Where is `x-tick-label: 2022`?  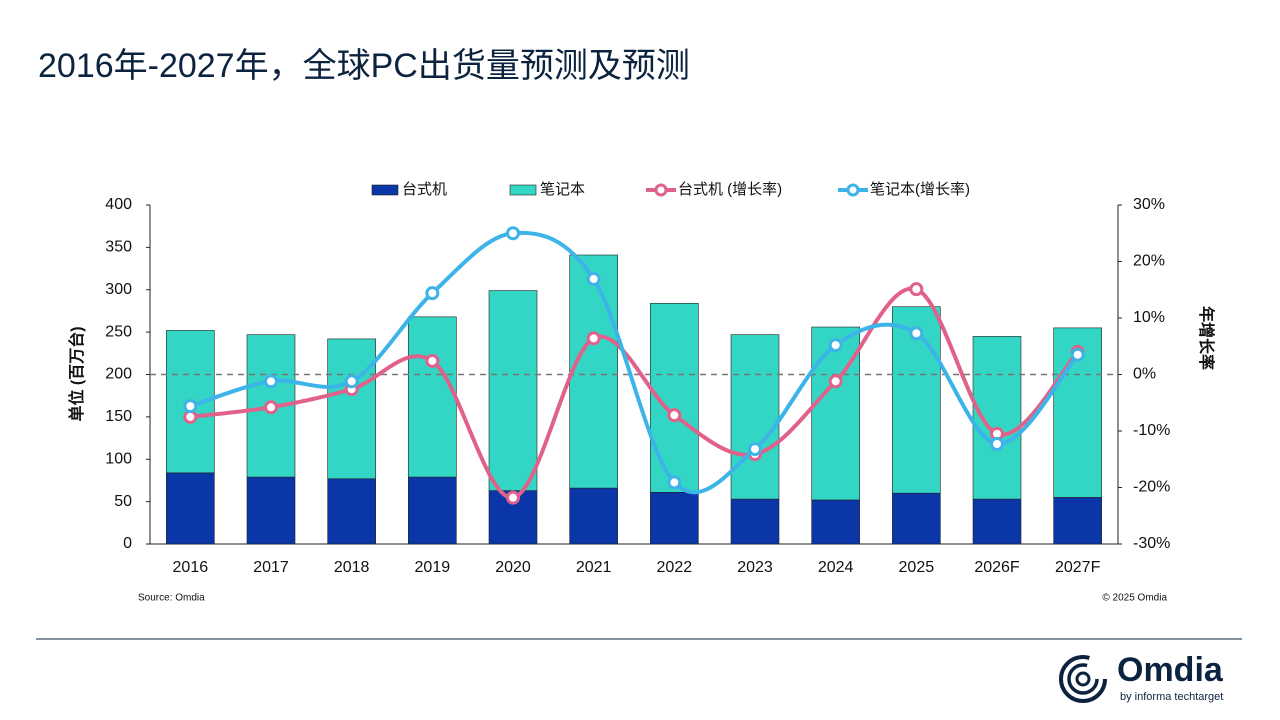 x-tick-label: 2022 is located at coordinates (675, 567).